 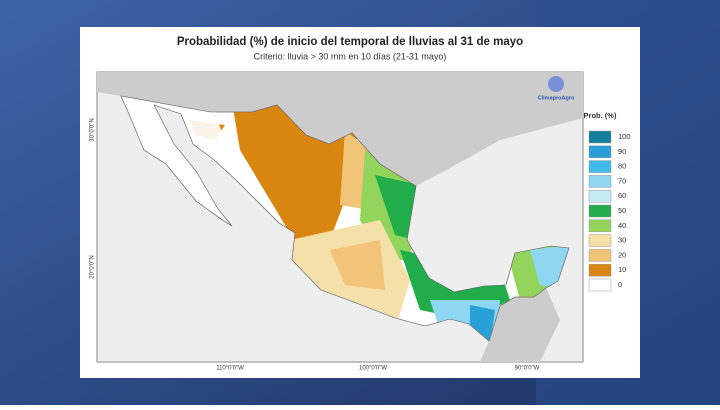 I want to click on logo-text: ClimaproAgro, so click(x=556, y=98).